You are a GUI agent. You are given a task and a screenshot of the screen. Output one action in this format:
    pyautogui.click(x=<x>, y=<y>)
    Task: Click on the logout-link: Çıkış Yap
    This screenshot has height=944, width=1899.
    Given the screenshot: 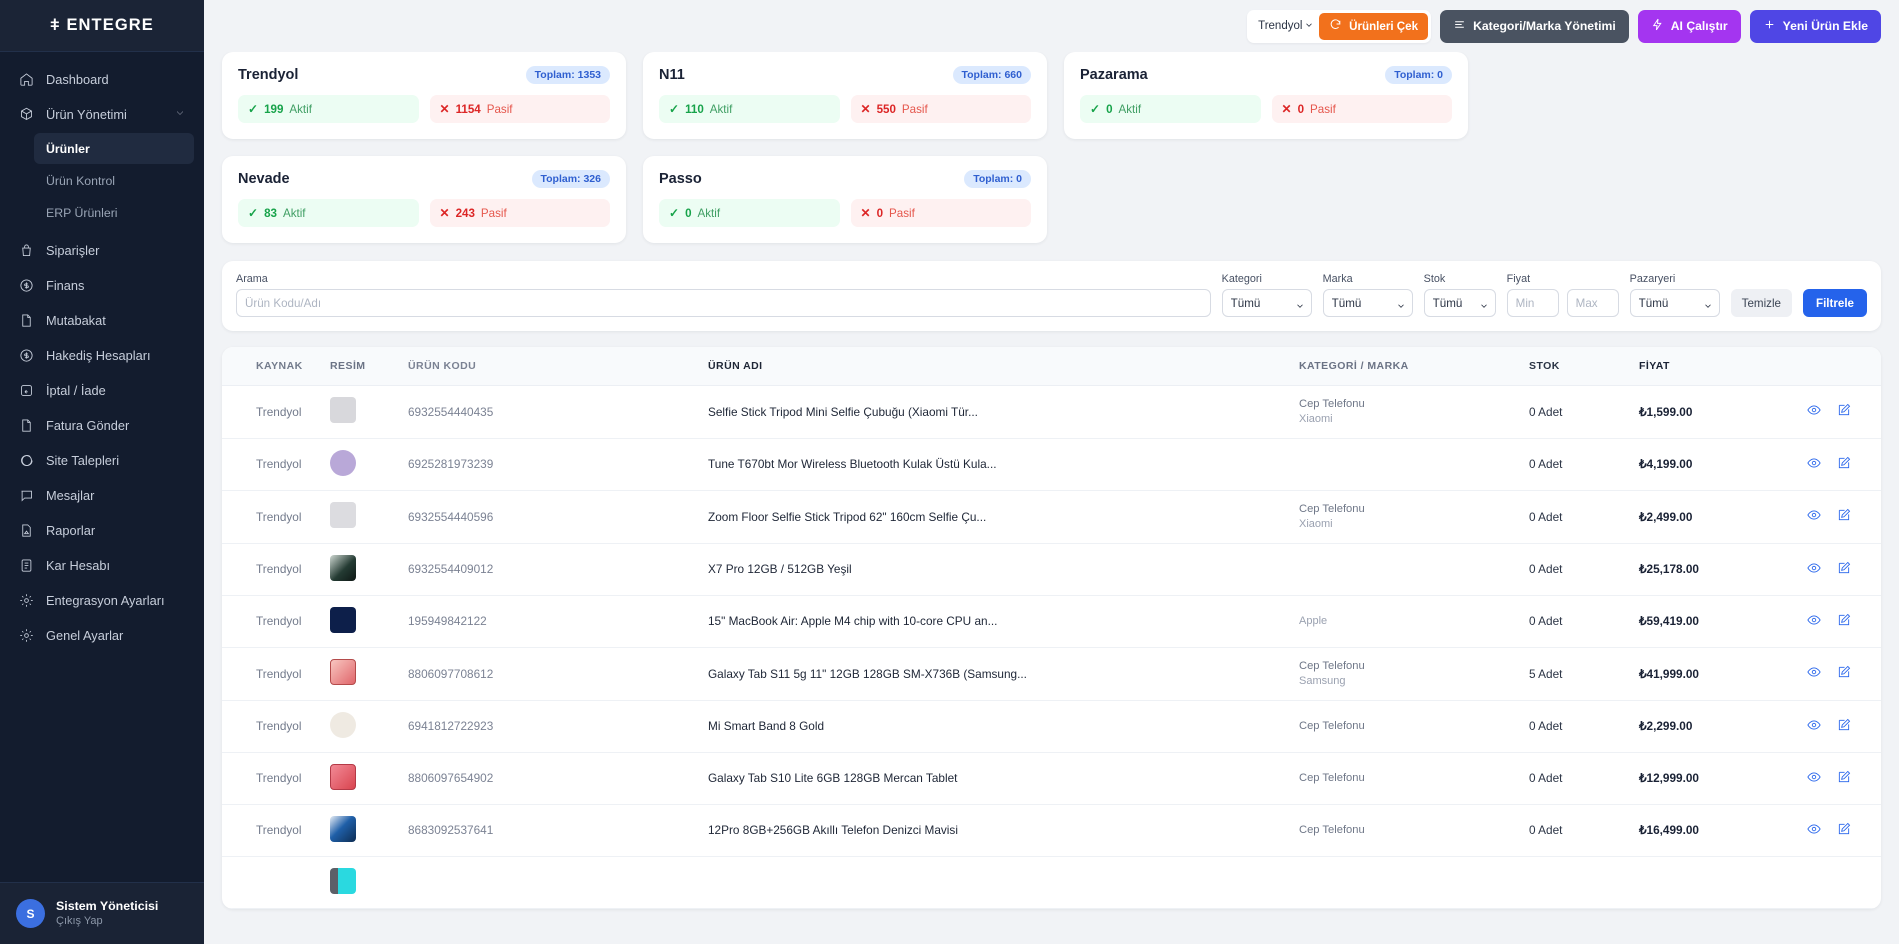 What is the action you would take?
    pyautogui.click(x=79, y=921)
    